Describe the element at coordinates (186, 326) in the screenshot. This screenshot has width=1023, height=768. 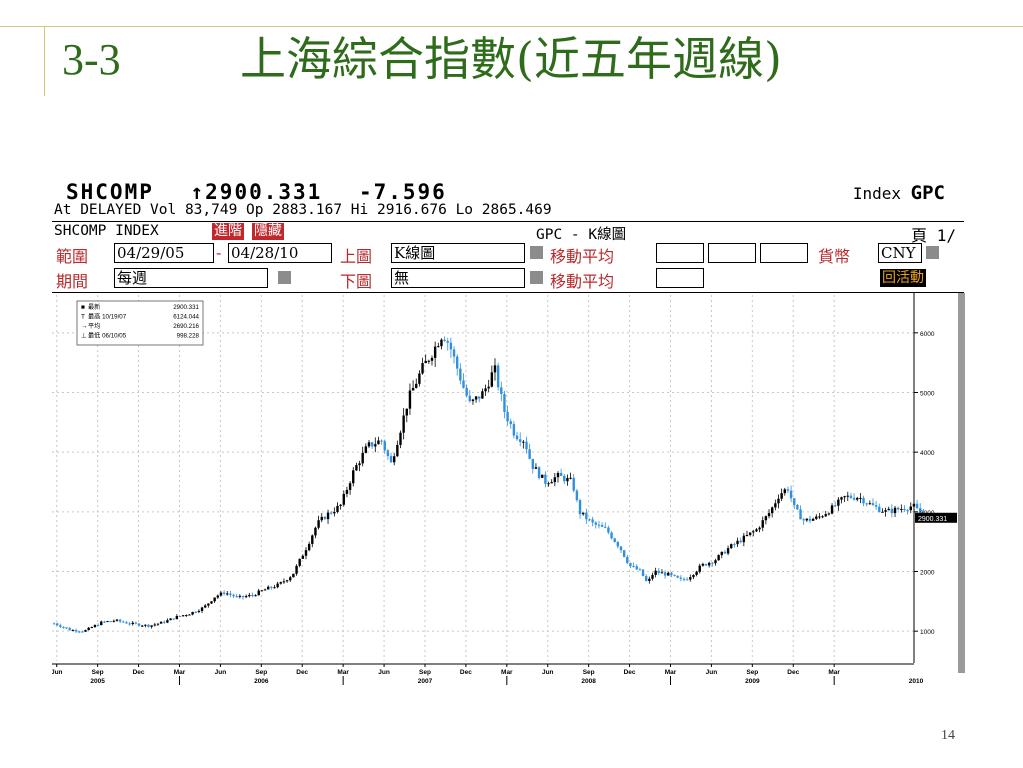
I see `legend-value: 2690.216` at that location.